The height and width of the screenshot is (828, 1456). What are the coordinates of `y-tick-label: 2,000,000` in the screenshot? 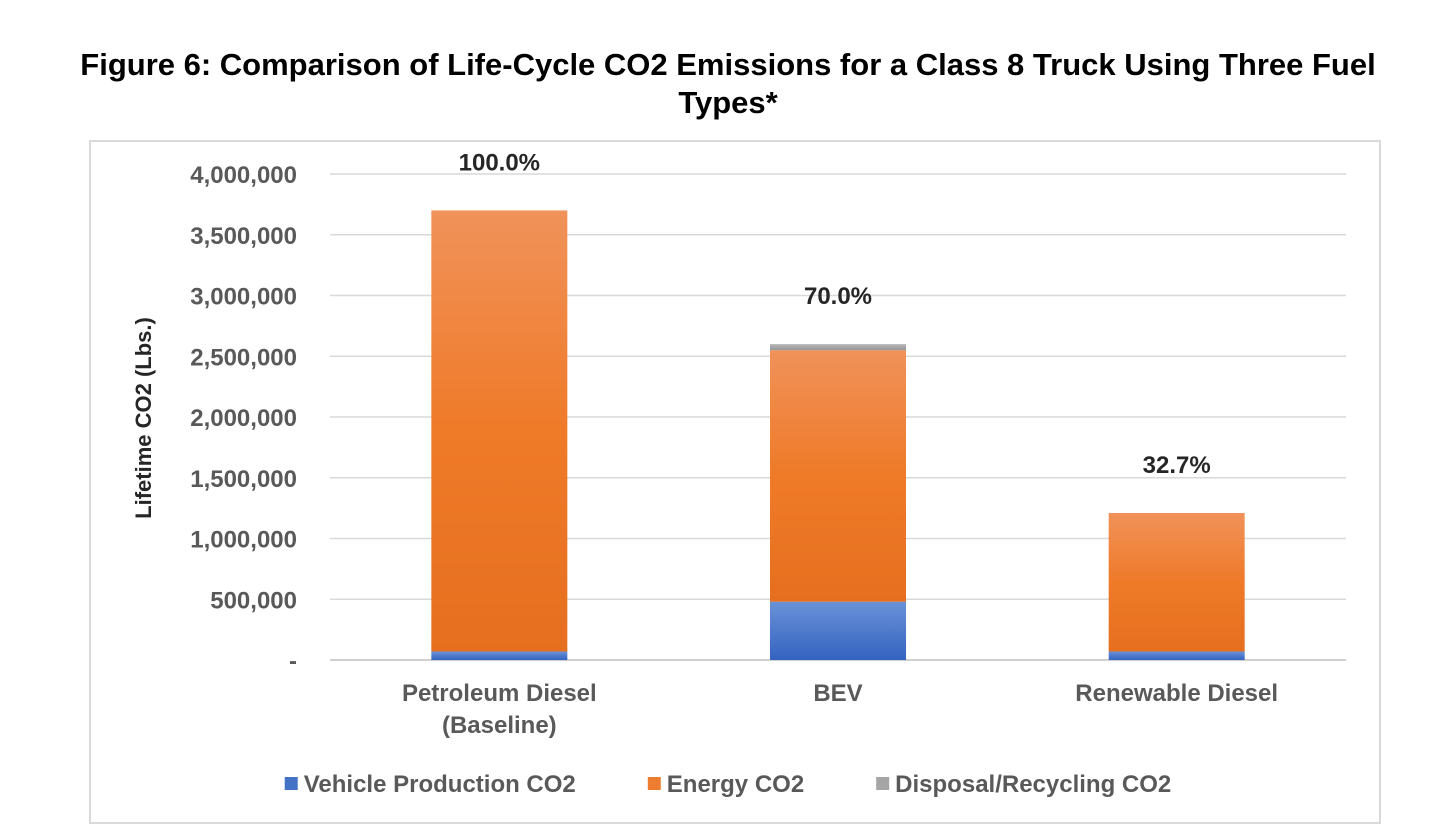 It's located at (243, 418).